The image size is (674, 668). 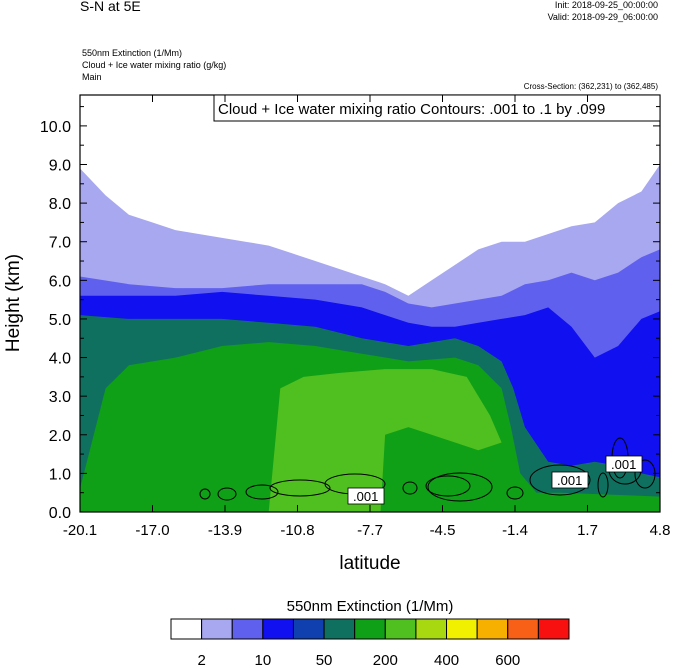 What do you see at coordinates (660, 530) in the screenshot?
I see `x-tick-label: 4.8` at bounding box center [660, 530].